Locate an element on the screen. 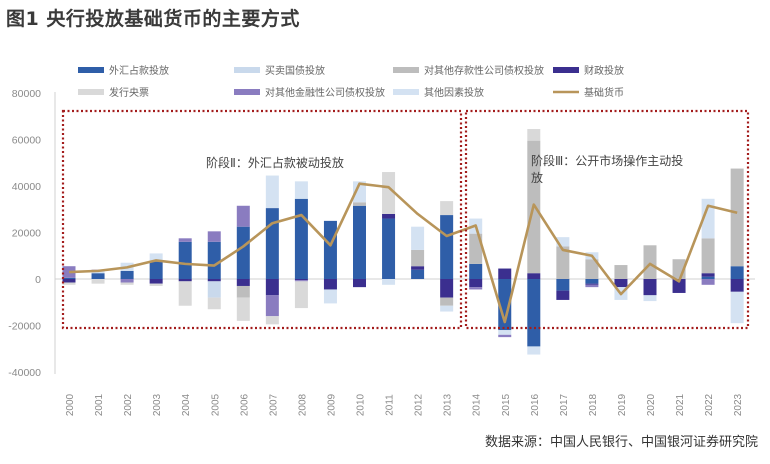 The image size is (770, 464). x-tick-label: 2007 is located at coordinates (273, 404).